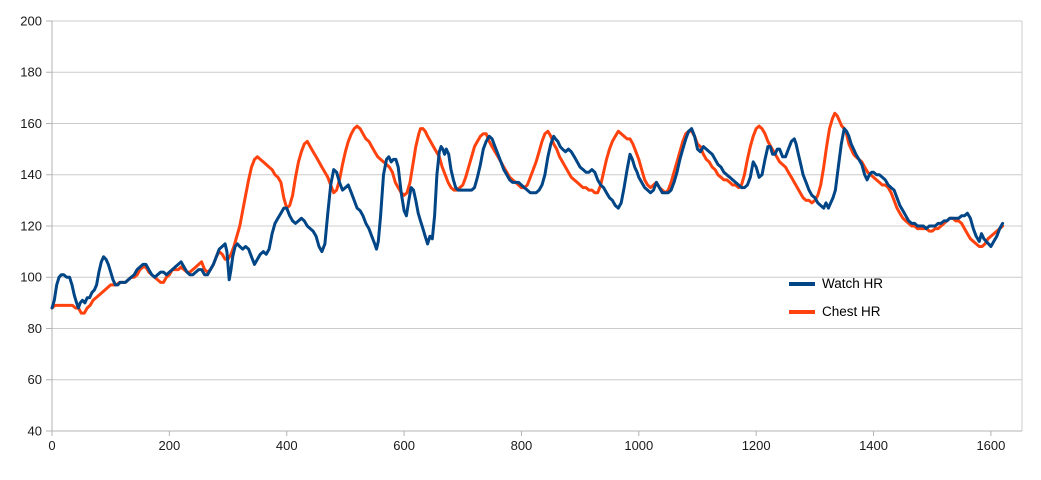  Describe the element at coordinates (31, 20) in the screenshot. I see `y-tick-label: 200` at that location.